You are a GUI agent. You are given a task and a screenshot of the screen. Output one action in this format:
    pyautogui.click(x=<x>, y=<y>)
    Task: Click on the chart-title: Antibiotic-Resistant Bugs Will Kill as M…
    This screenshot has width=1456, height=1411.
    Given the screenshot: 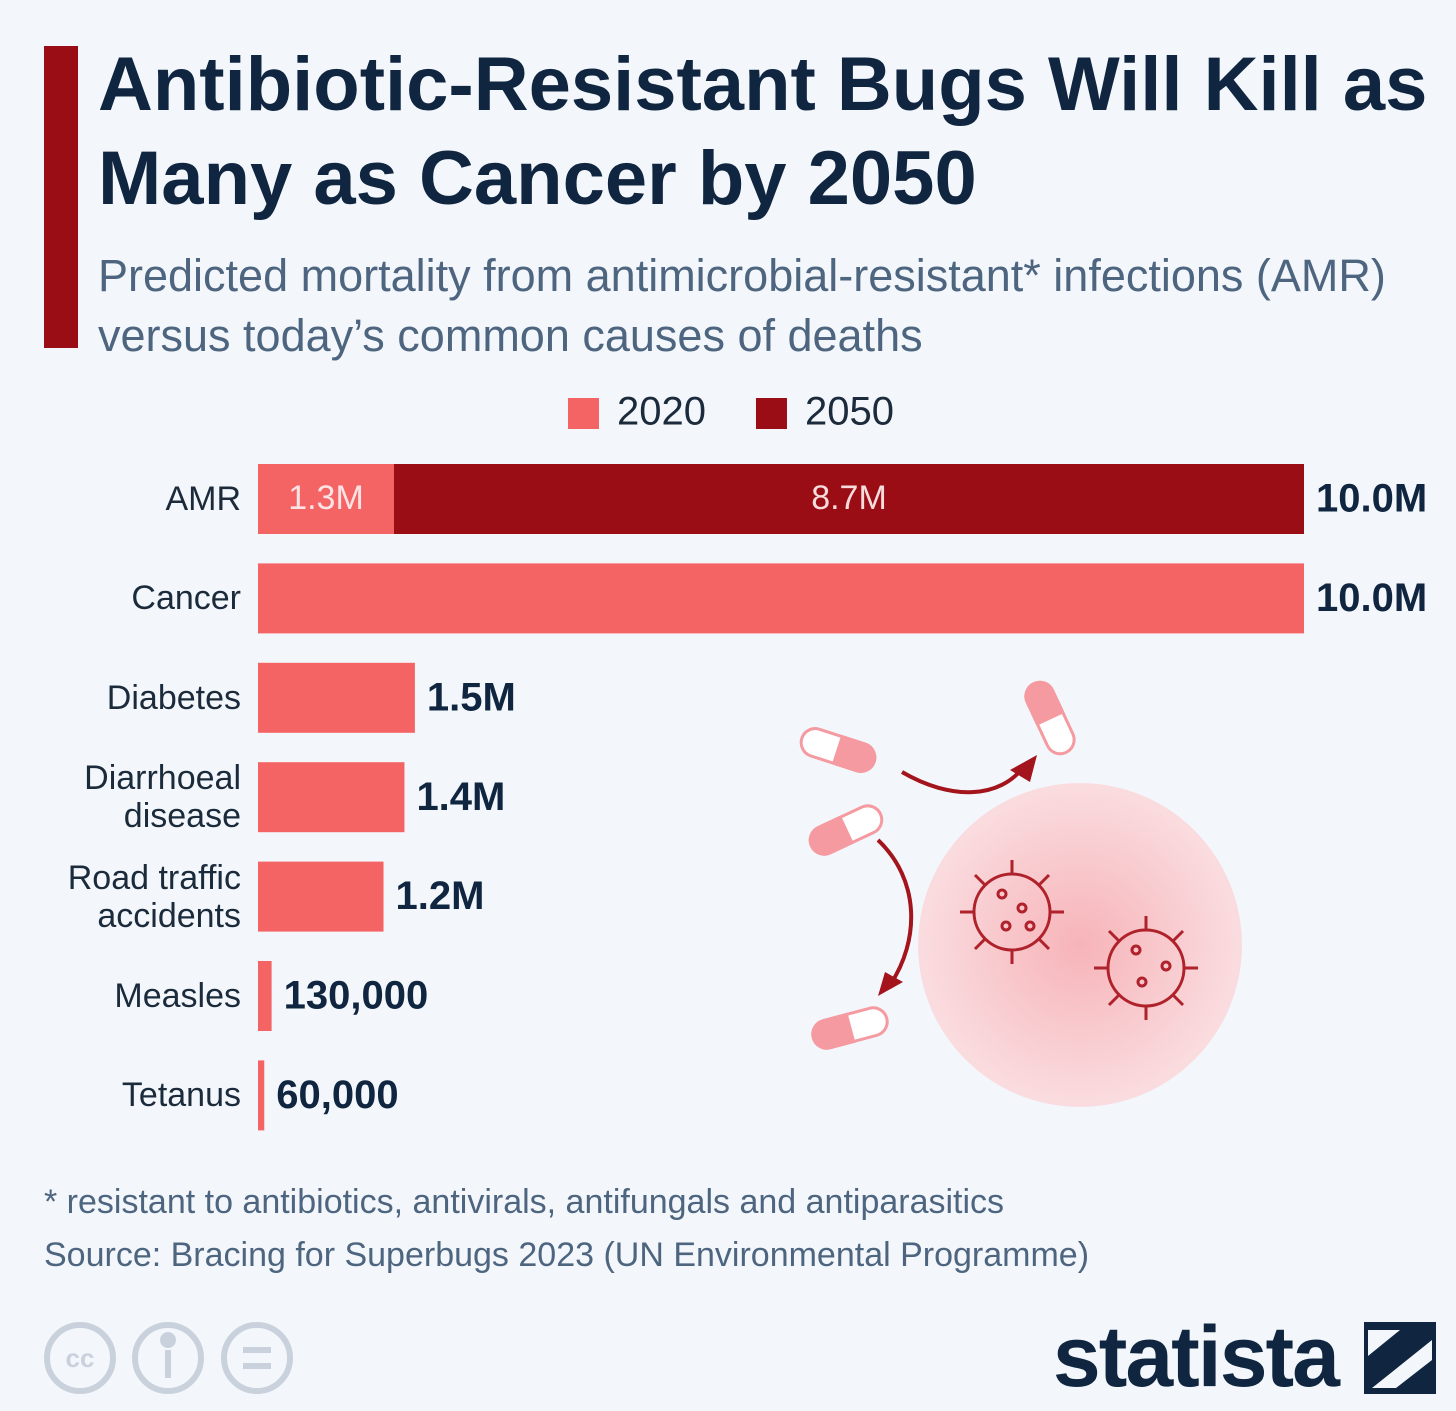 What is the action you would take?
    pyautogui.click(x=763, y=131)
    